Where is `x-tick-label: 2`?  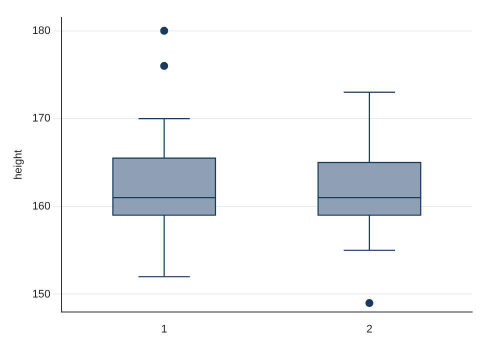 x-tick-label: 2 is located at coordinates (369, 329).